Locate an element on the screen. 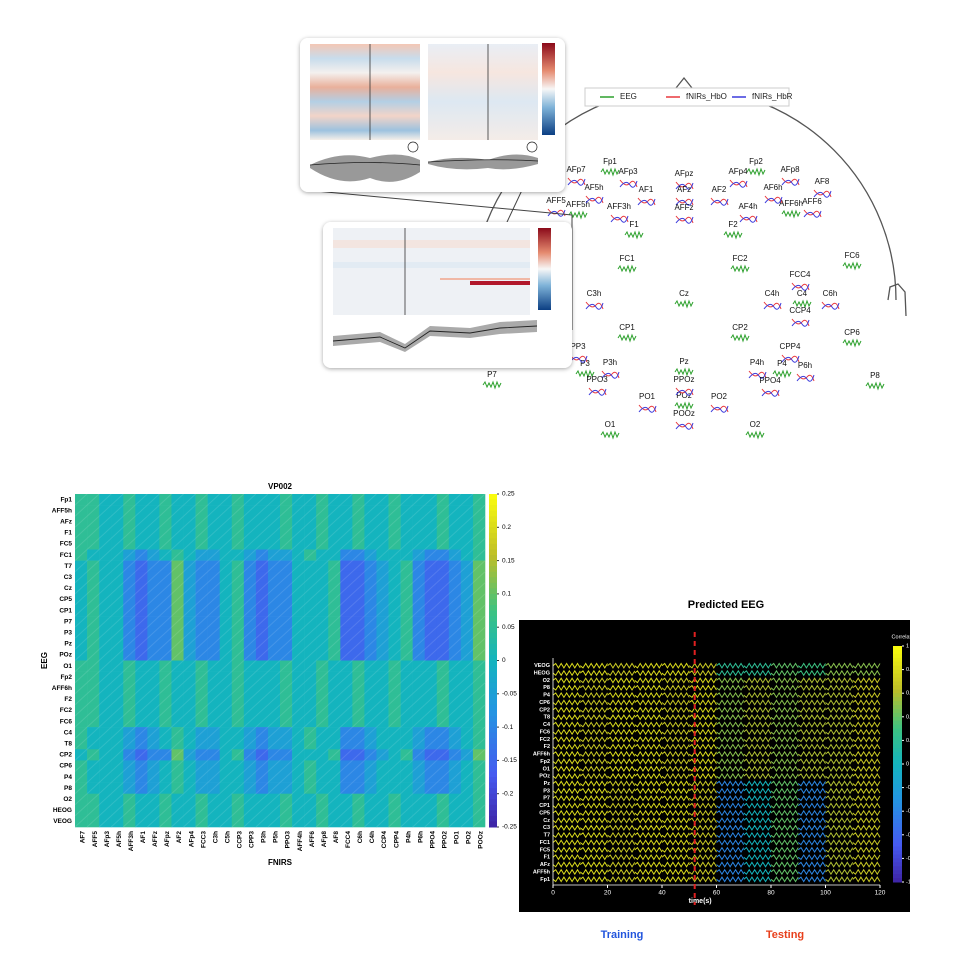 The height and width of the screenshot is (967, 957). channel-label: PO2 is located at coordinates (719, 396).